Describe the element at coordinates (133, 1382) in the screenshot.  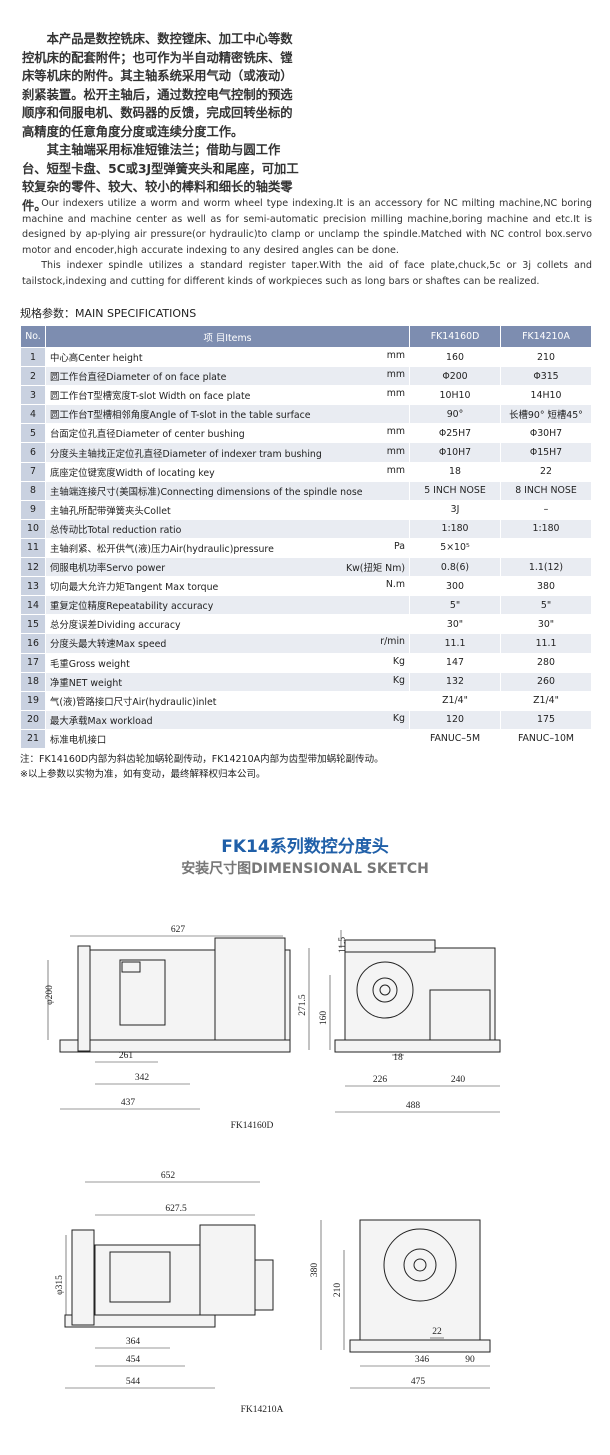
I see `dimension-label: 544` at that location.